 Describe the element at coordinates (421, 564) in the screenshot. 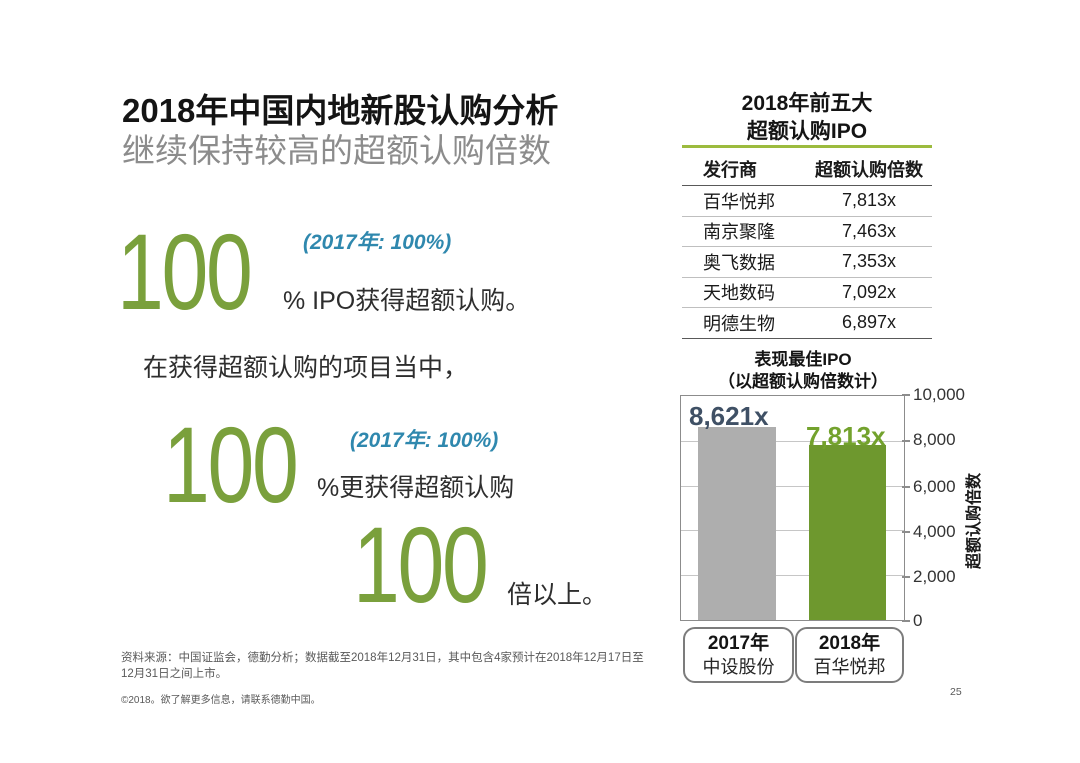

I see `stat3-value: 100` at that location.